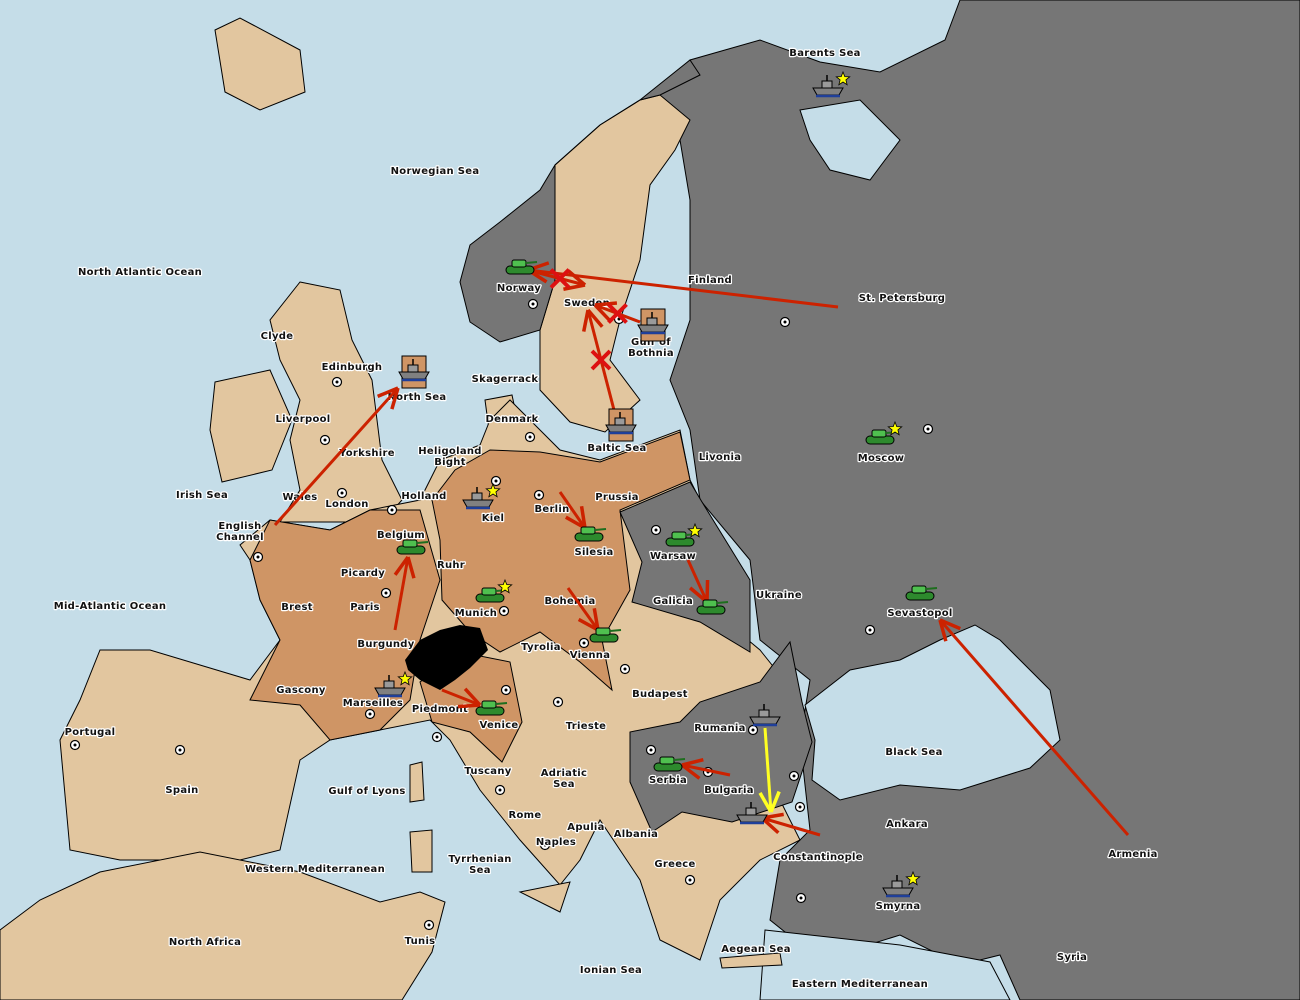 This screenshot has width=1300, height=1000. Describe the element at coordinates (590, 655) in the screenshot. I see `province-label-vienna: Vienna` at that location.